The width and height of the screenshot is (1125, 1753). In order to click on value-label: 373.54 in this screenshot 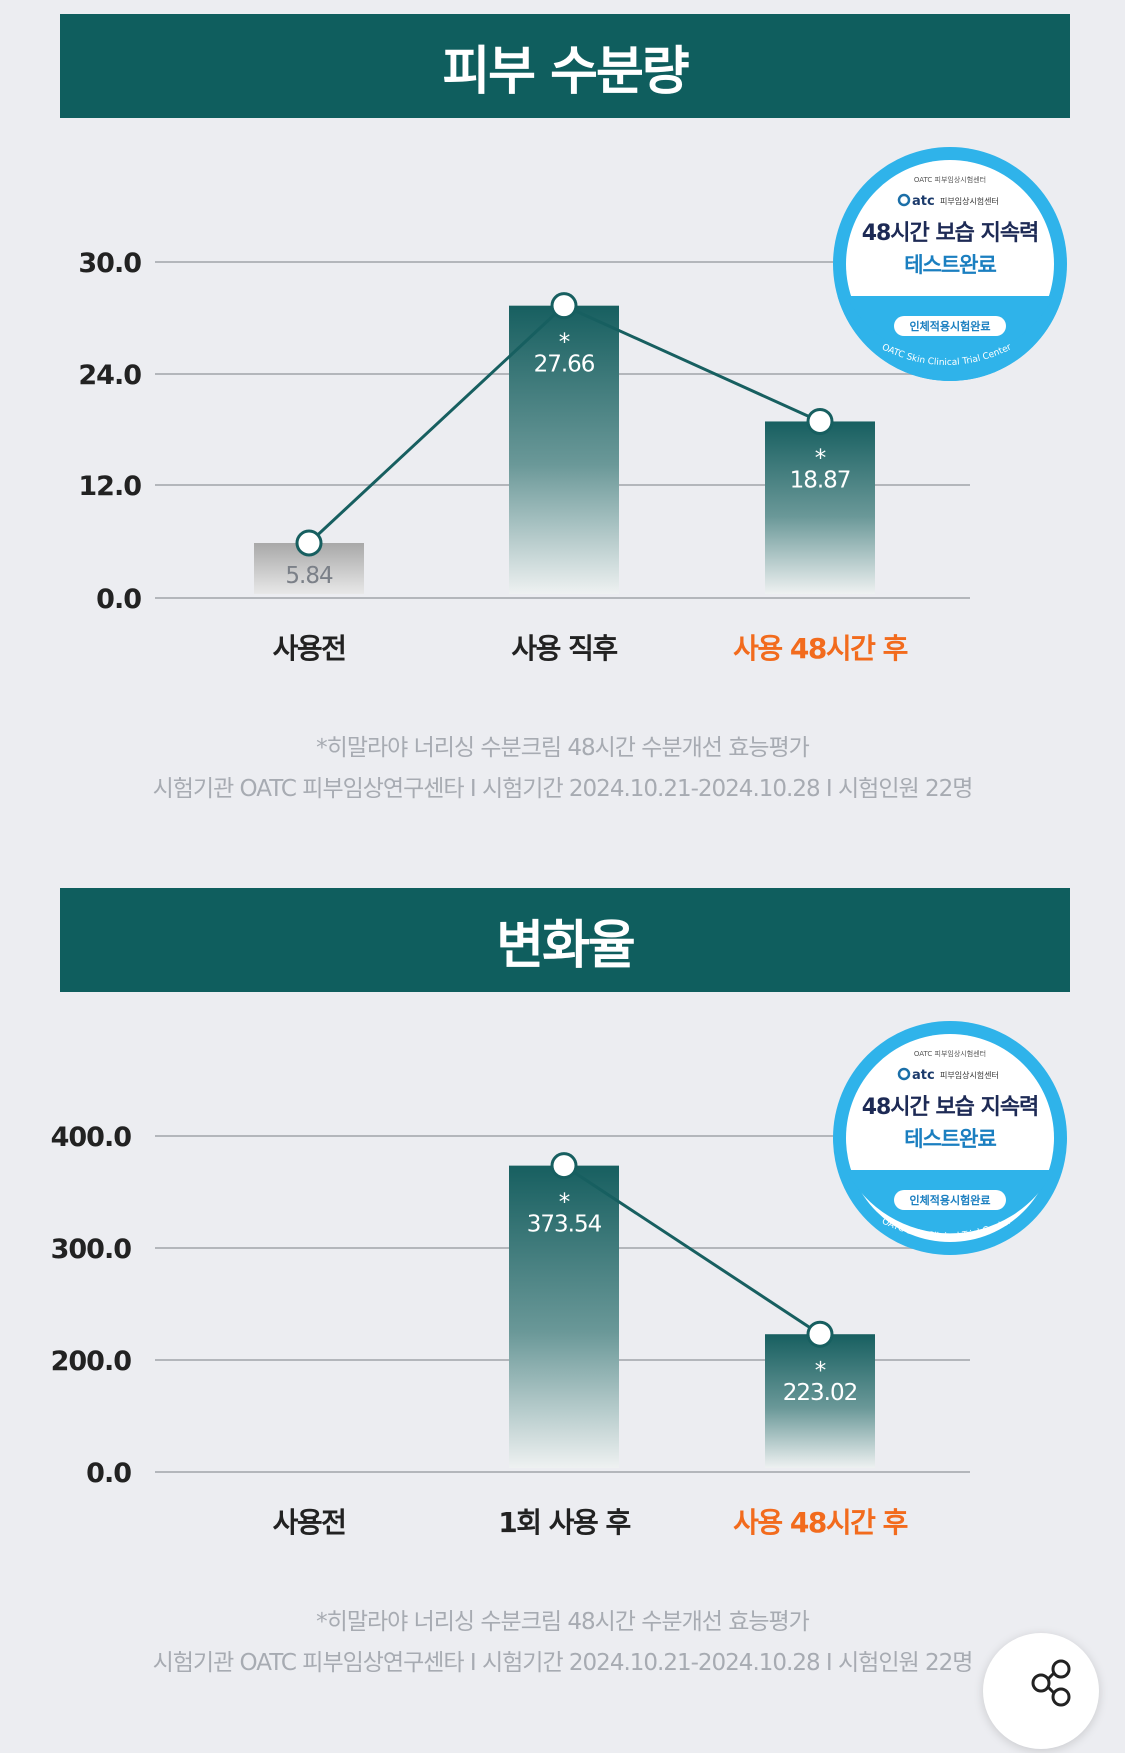, I will do `click(564, 1225)`.